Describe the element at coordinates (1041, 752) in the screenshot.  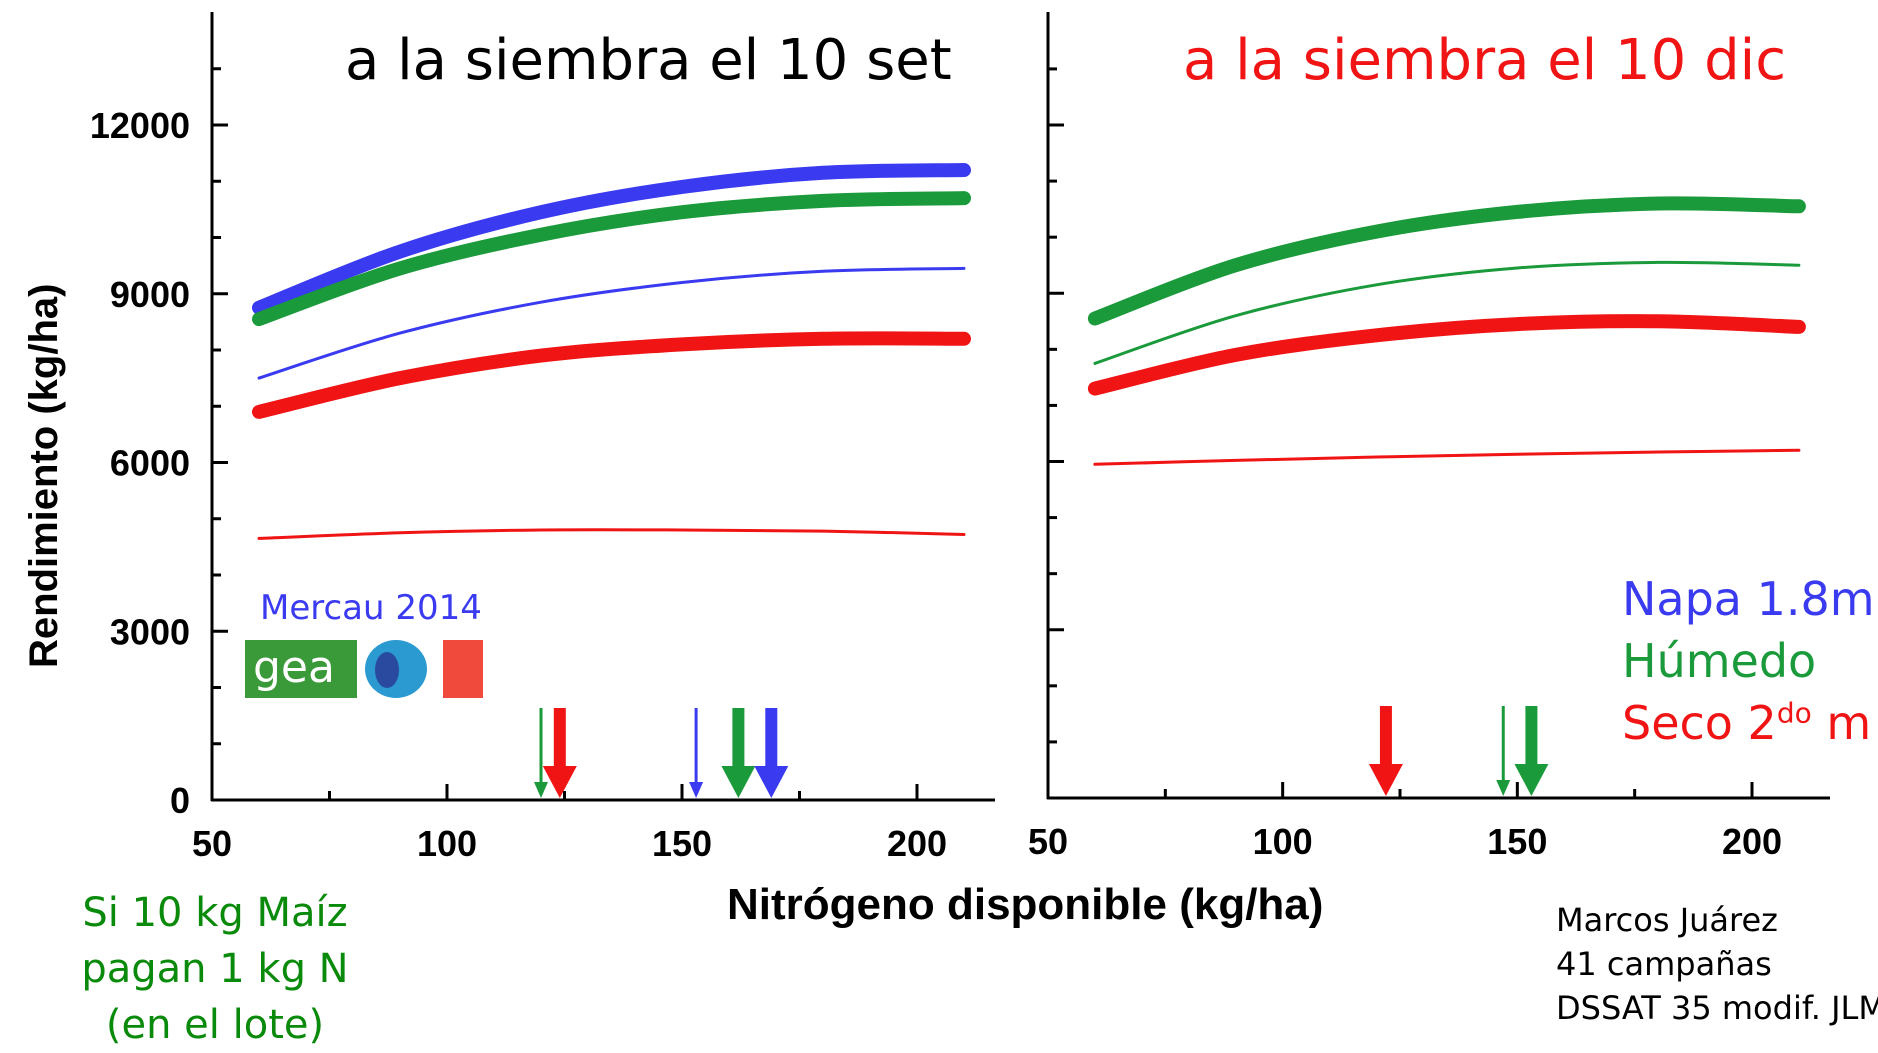
I see `arrows-layer` at that location.